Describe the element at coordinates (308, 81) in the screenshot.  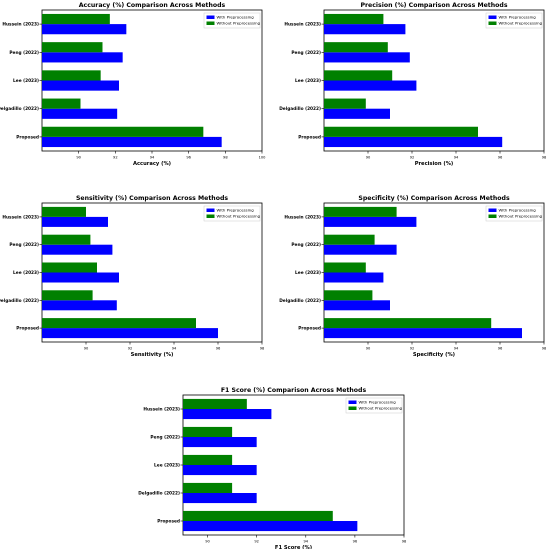
I see `chart-1-category-label-2: Lee (2023)` at that location.